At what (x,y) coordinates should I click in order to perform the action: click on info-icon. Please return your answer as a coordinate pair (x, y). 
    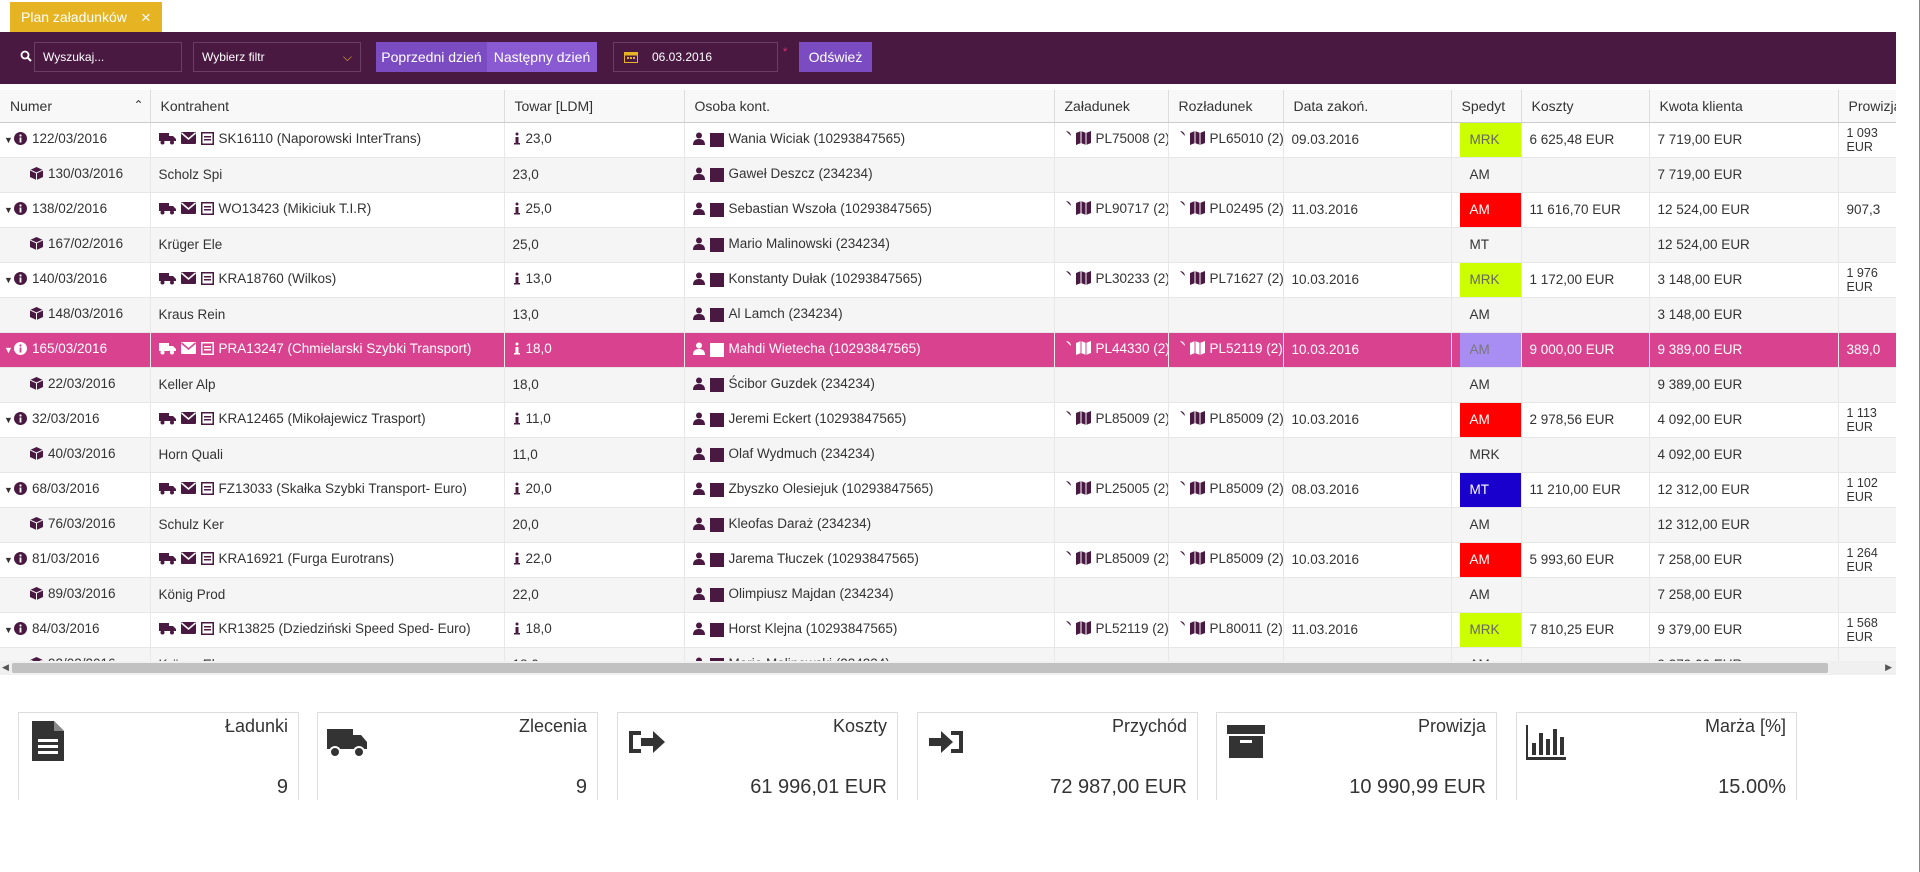
    Looking at the image, I should click on (20, 349).